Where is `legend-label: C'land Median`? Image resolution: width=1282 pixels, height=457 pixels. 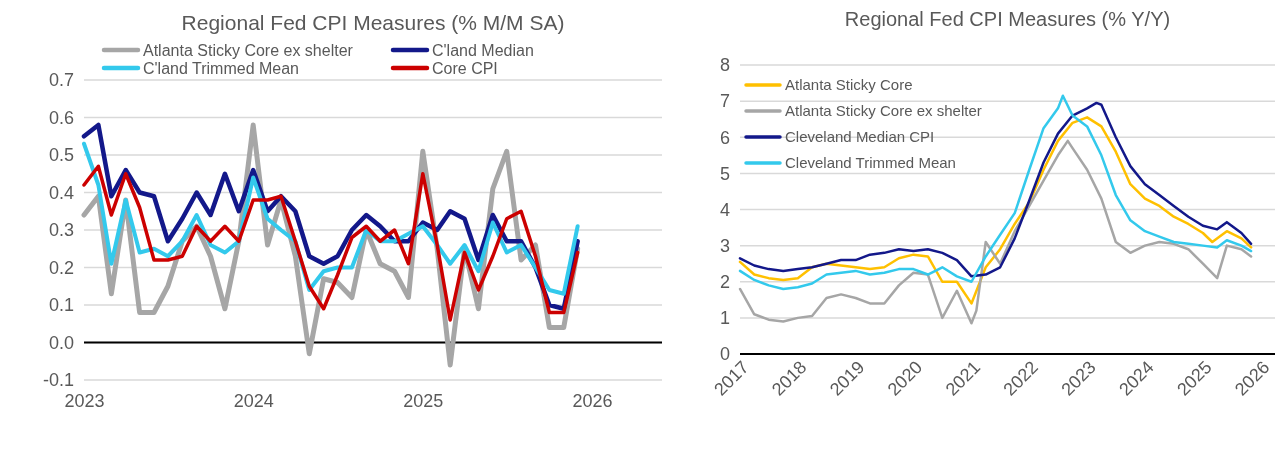
legend-label: C'land Median is located at coordinates (483, 50).